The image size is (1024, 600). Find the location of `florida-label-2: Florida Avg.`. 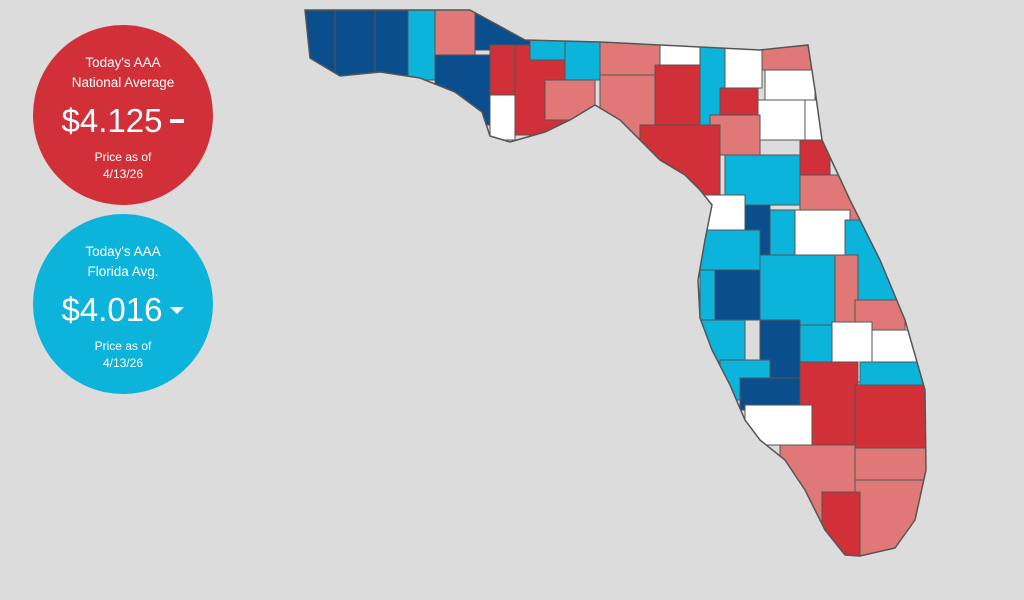

florida-label-2: Florida Avg. is located at coordinates (123, 271).